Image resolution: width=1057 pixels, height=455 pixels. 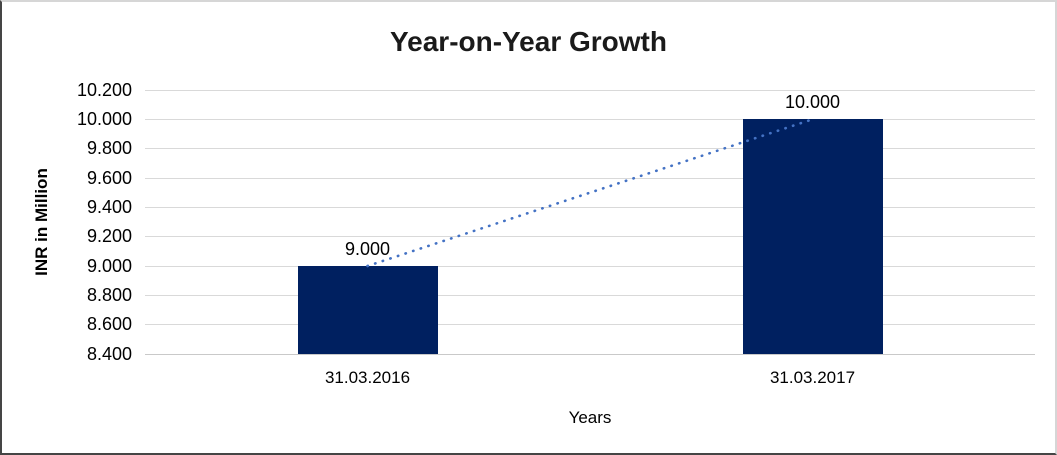 I want to click on y-tick-label: 10.000, so click(x=104, y=118).